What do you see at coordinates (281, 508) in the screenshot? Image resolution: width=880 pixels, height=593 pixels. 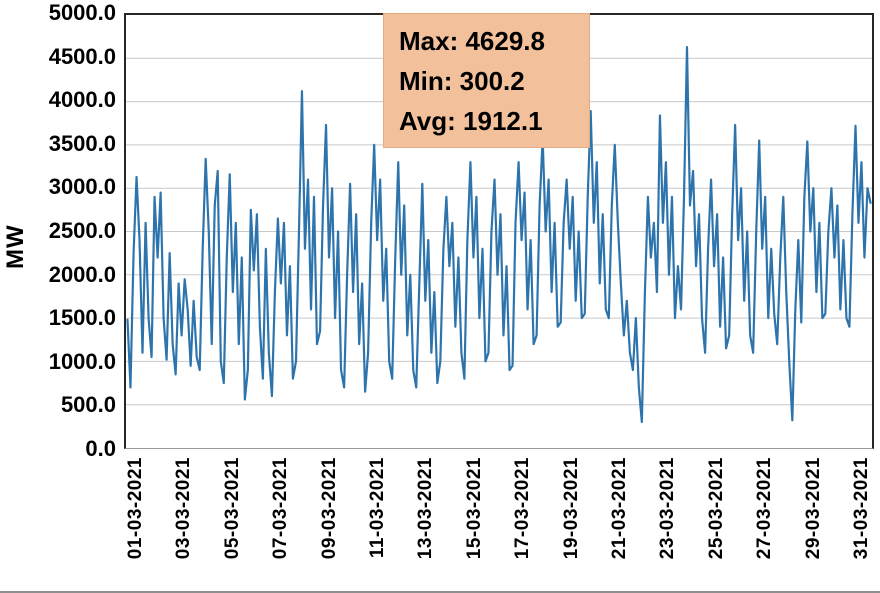 I see `x-tick-label: 07-03-2021` at bounding box center [281, 508].